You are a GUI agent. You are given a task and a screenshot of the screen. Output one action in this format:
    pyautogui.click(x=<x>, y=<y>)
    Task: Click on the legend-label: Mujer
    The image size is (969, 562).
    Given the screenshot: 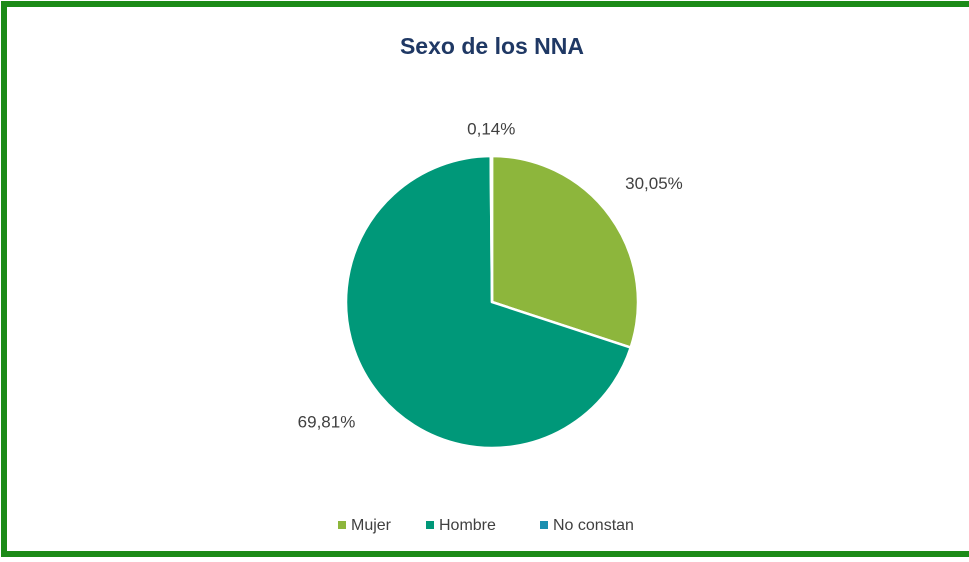 What is the action you would take?
    pyautogui.click(x=371, y=525)
    